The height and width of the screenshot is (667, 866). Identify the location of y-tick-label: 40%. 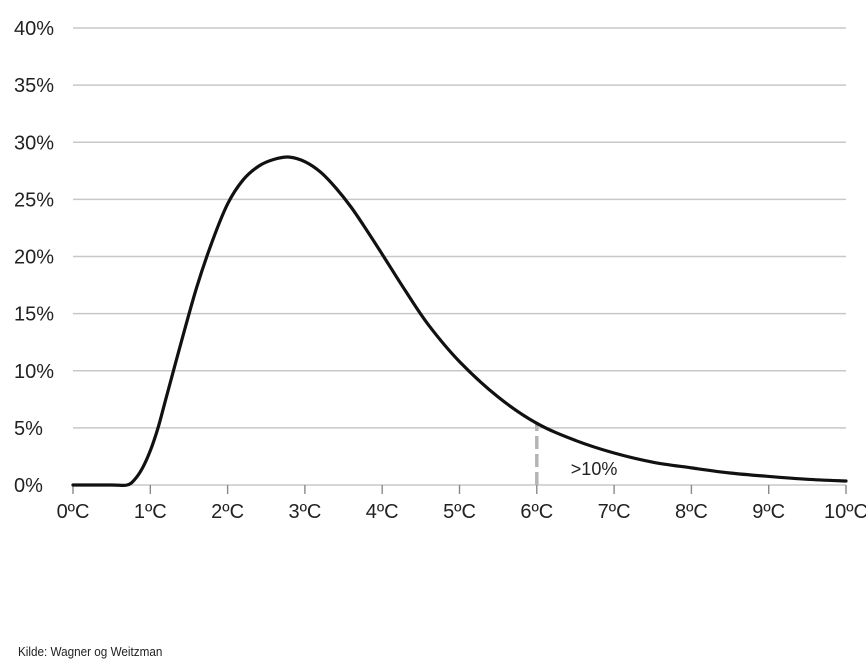
(34, 29).